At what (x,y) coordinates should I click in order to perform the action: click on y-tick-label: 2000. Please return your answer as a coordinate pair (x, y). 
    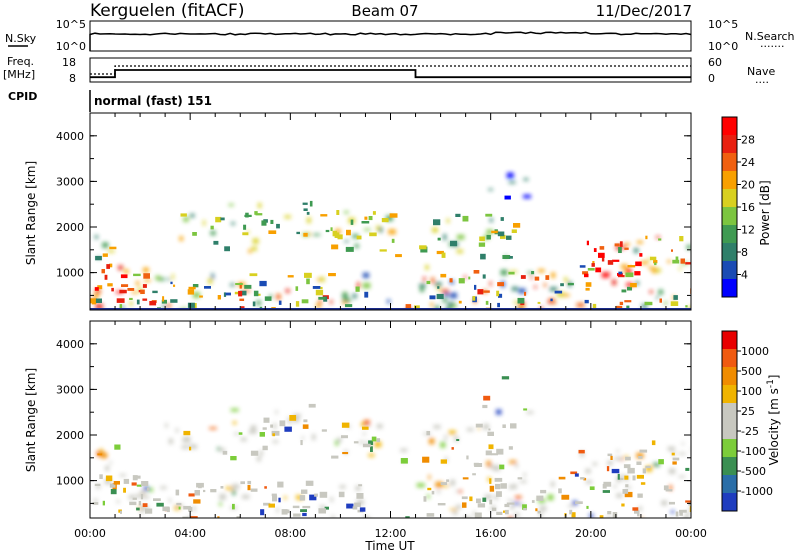
    Looking at the image, I should click on (70, 435).